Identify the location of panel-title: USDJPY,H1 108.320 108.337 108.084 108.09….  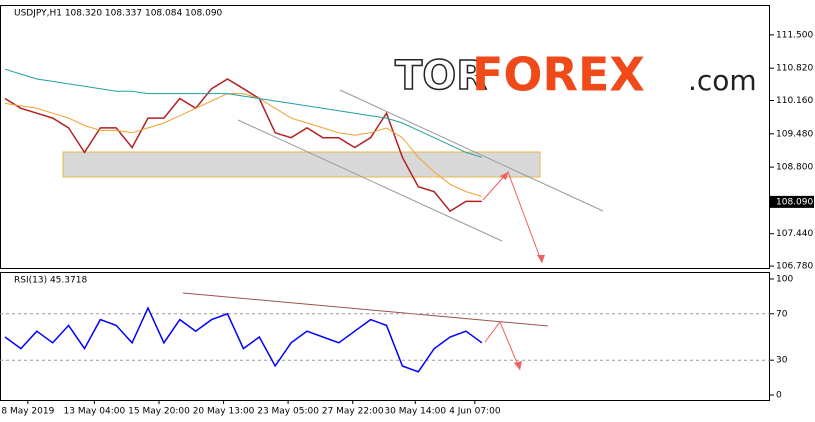
(118, 14).